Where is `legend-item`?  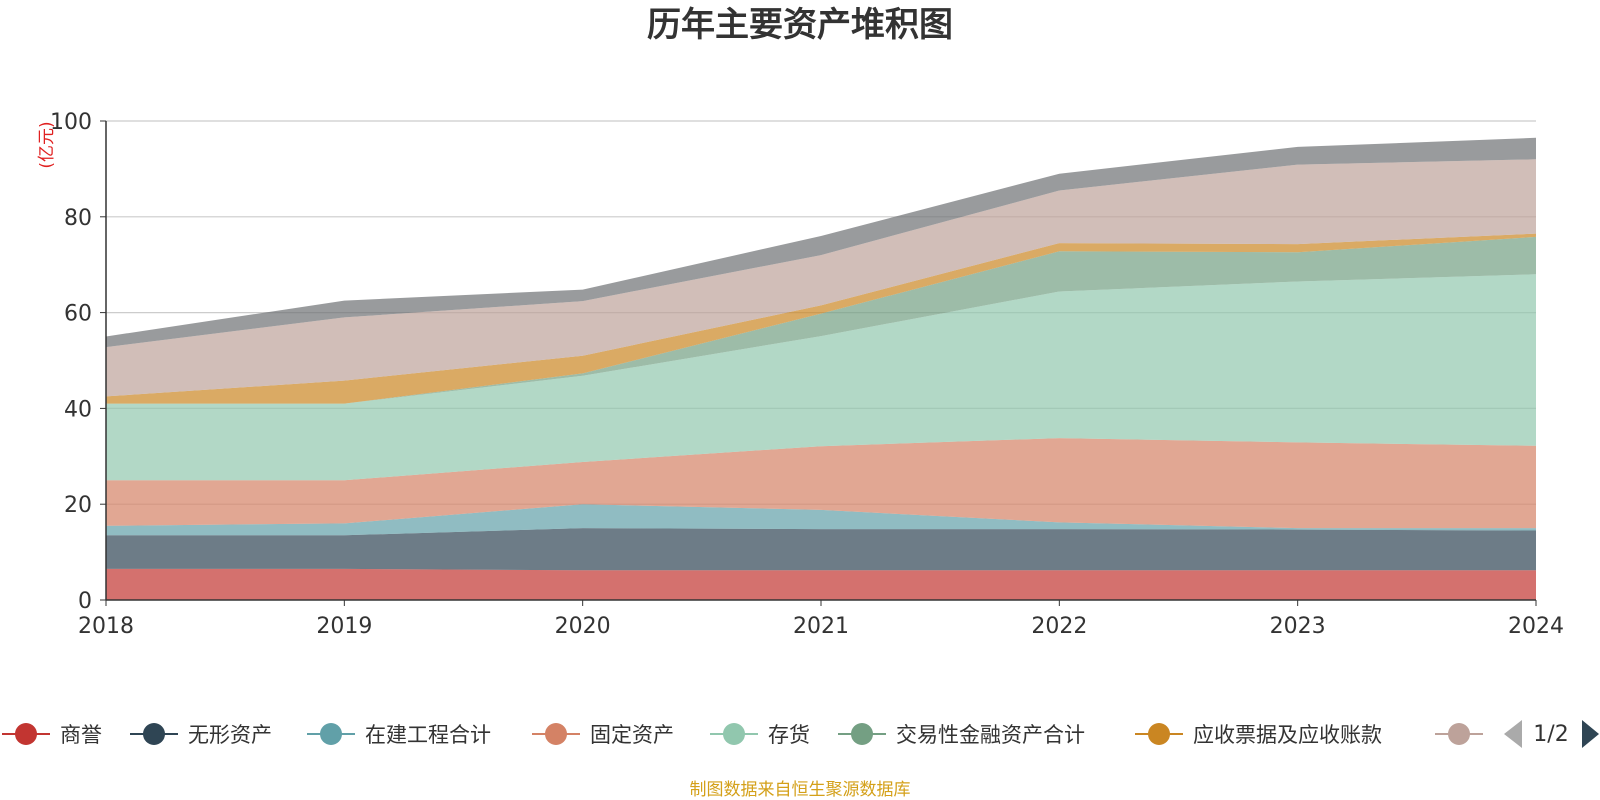 legend-item is located at coordinates (1459, 734).